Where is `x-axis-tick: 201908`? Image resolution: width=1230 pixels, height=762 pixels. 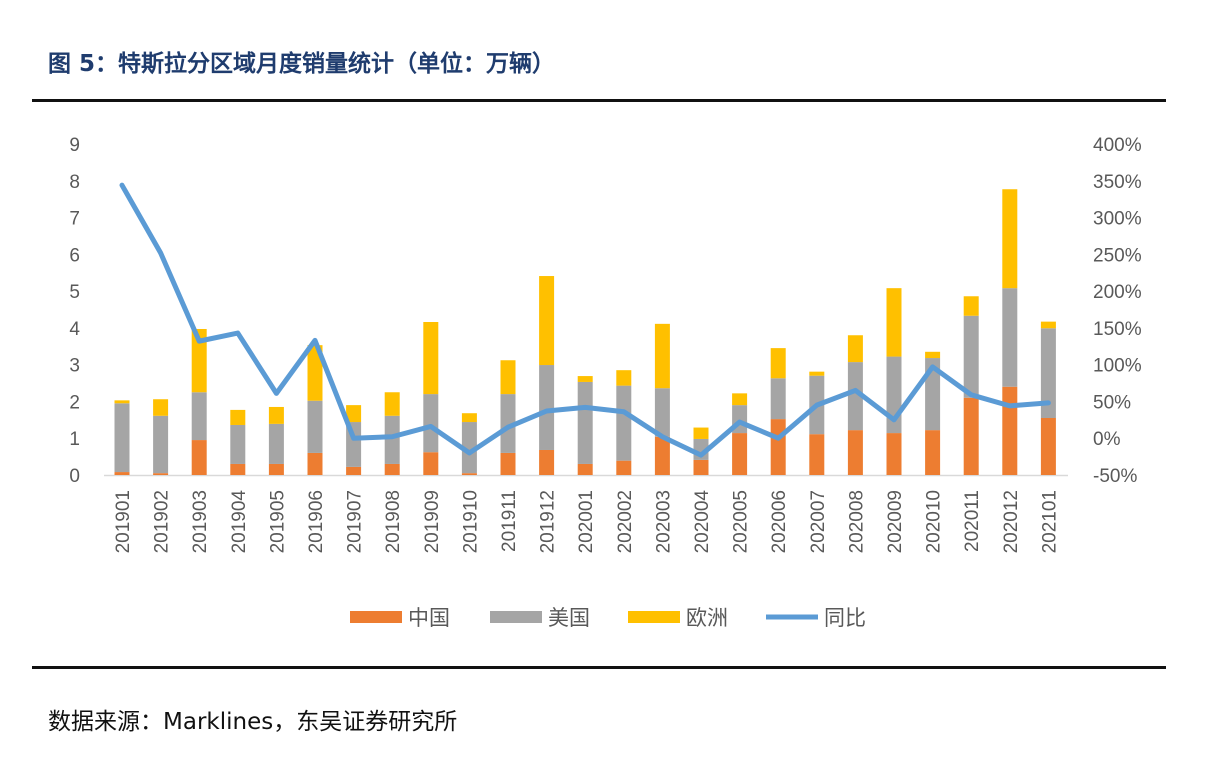 x-axis-tick: 201908 is located at coordinates (393, 521).